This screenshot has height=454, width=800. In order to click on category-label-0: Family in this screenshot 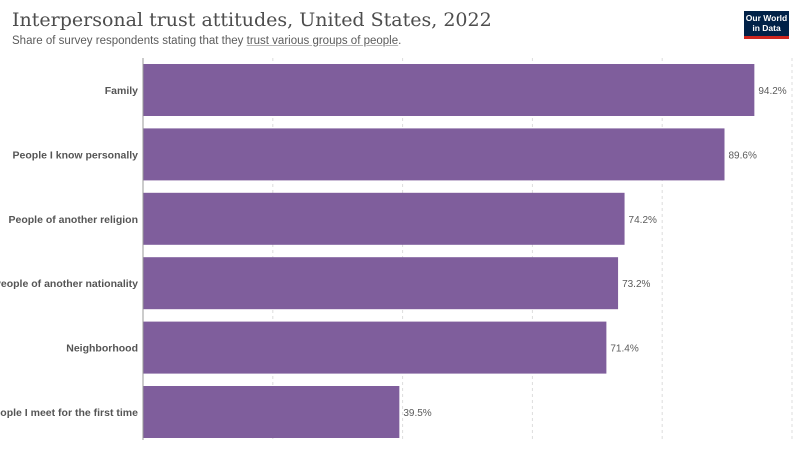, I will do `click(121, 91)`.